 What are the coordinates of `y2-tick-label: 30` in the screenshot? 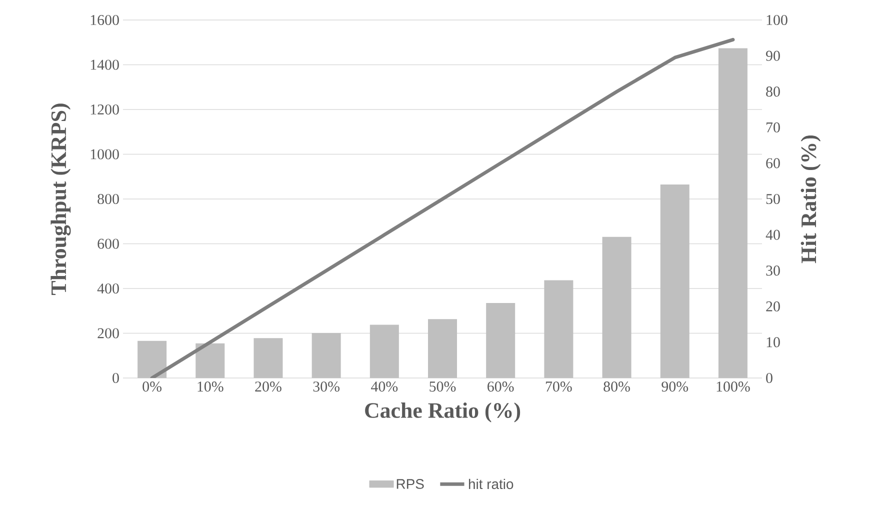 It's located at (773, 271).